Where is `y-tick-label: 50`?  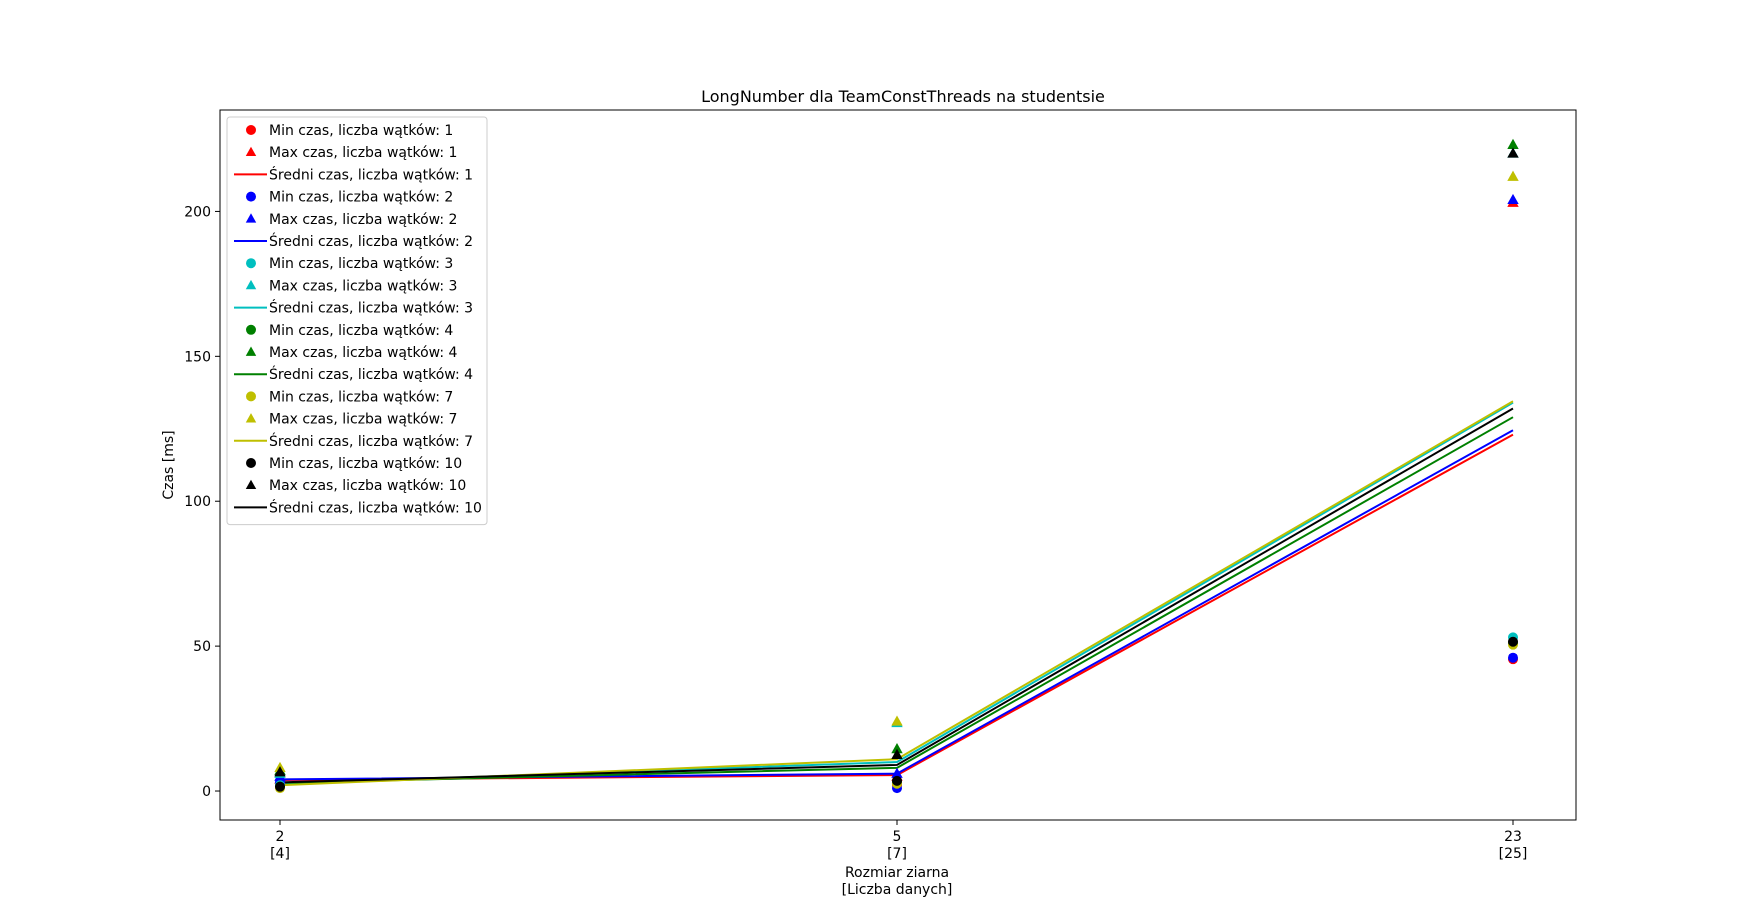
y-tick-label: 50 is located at coordinates (202, 647).